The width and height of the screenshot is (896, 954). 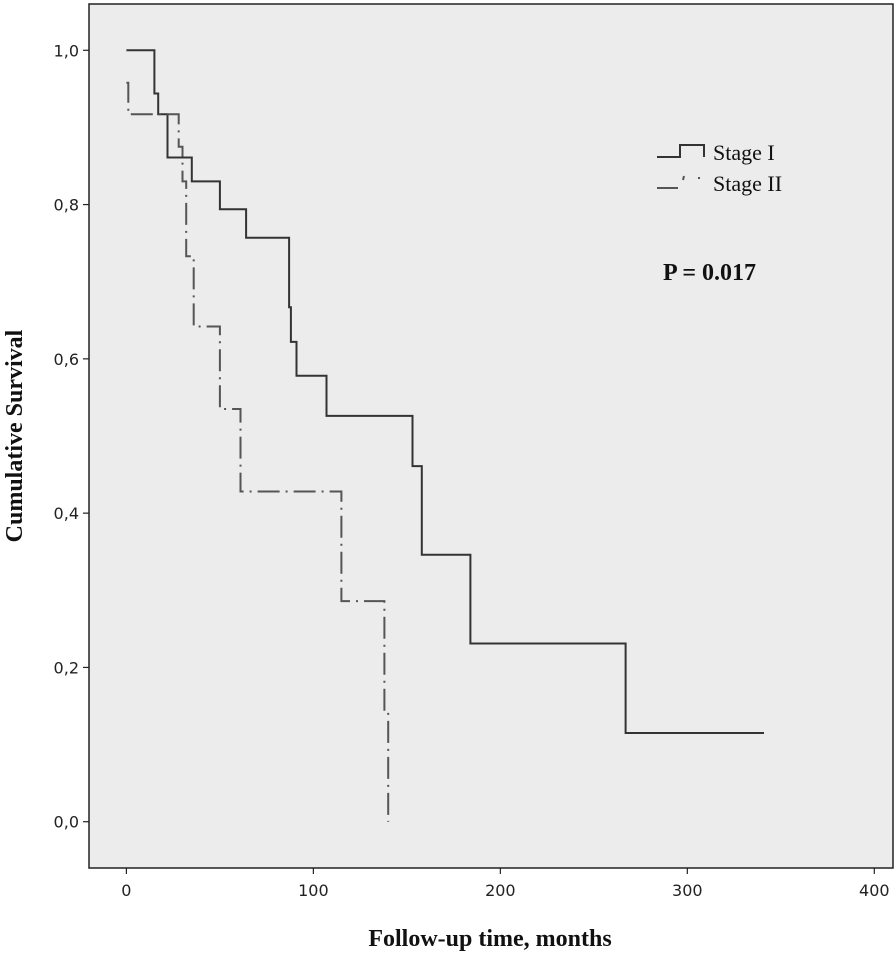 I want to click on x-tick-label: 400, so click(x=874, y=890).